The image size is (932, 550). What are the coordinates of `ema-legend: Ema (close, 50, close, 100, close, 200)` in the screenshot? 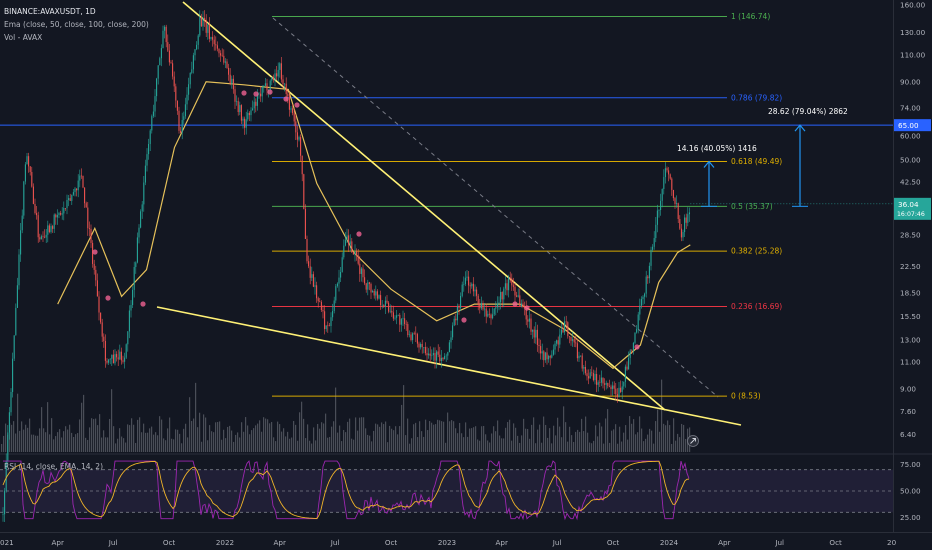 It's located at (76, 24).